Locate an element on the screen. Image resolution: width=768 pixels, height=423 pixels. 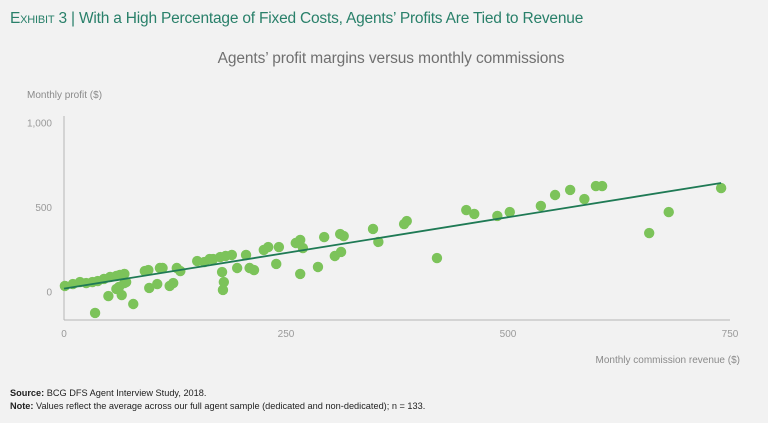
x-axis-label: Monthly commission revenue ($) is located at coordinates (668, 360).